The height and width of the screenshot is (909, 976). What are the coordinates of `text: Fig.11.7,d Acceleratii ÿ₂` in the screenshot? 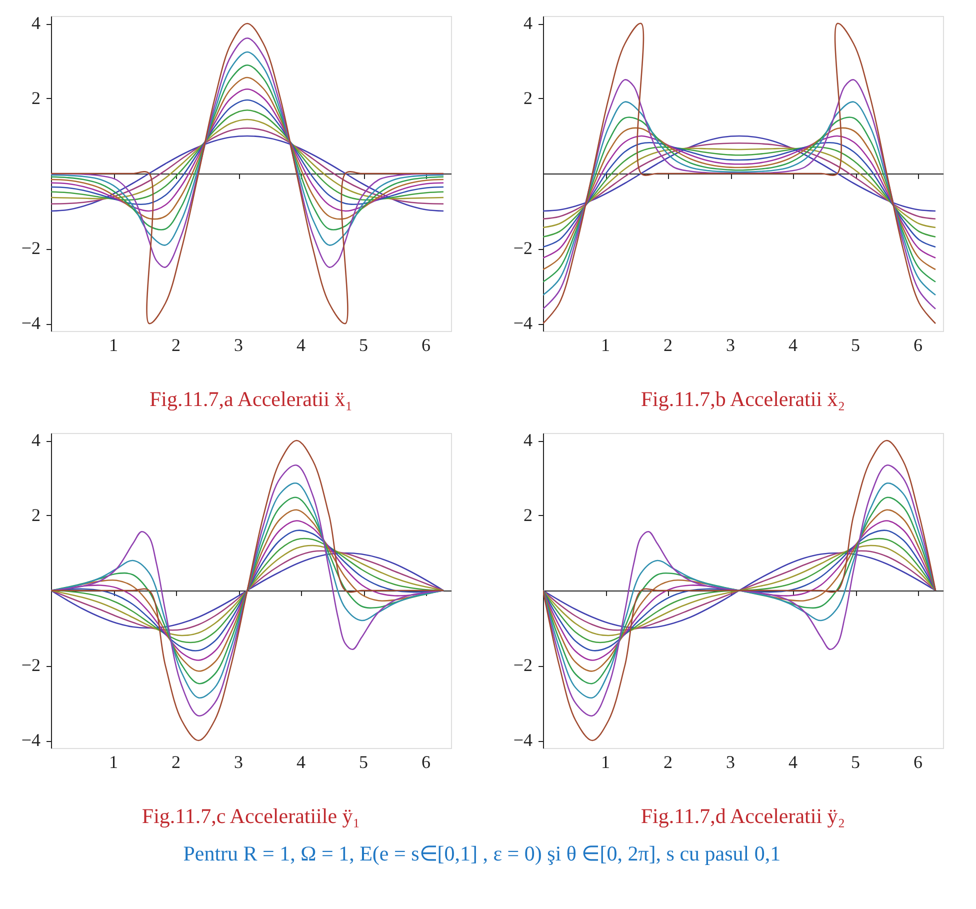 It's located at (743, 816).